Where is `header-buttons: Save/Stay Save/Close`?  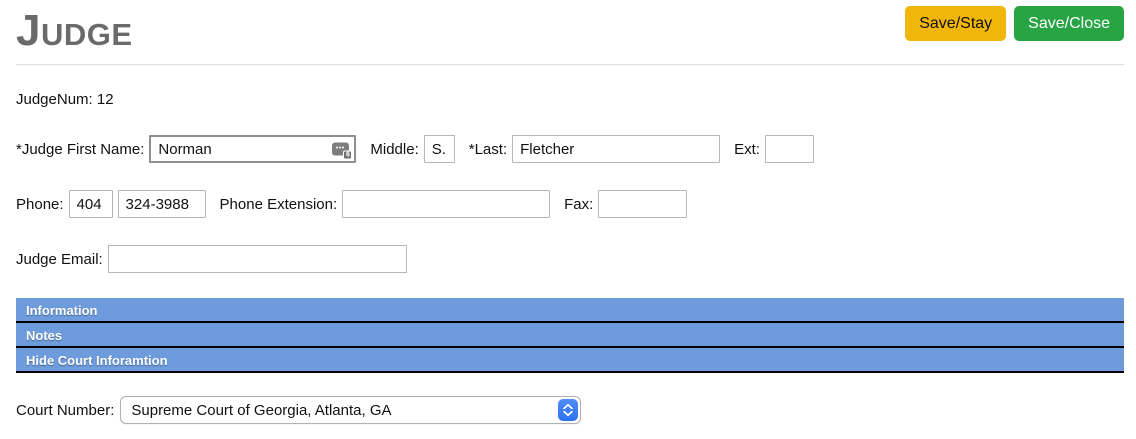
header-buttons: Save/Stay Save/Close is located at coordinates (1014, 23).